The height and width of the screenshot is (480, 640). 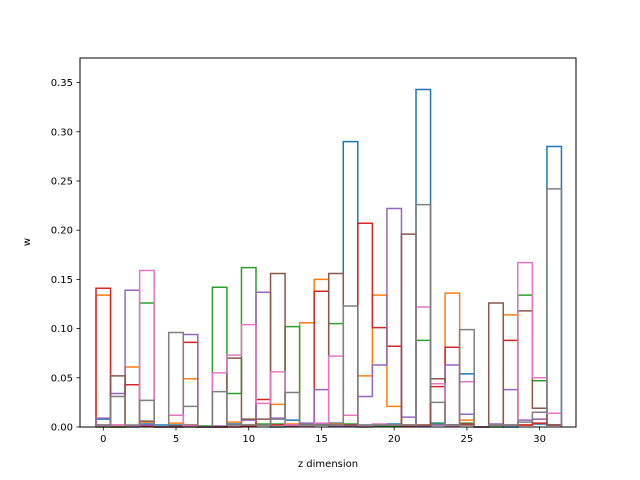 What do you see at coordinates (321, 439) in the screenshot?
I see `x-tick-label: 15` at bounding box center [321, 439].